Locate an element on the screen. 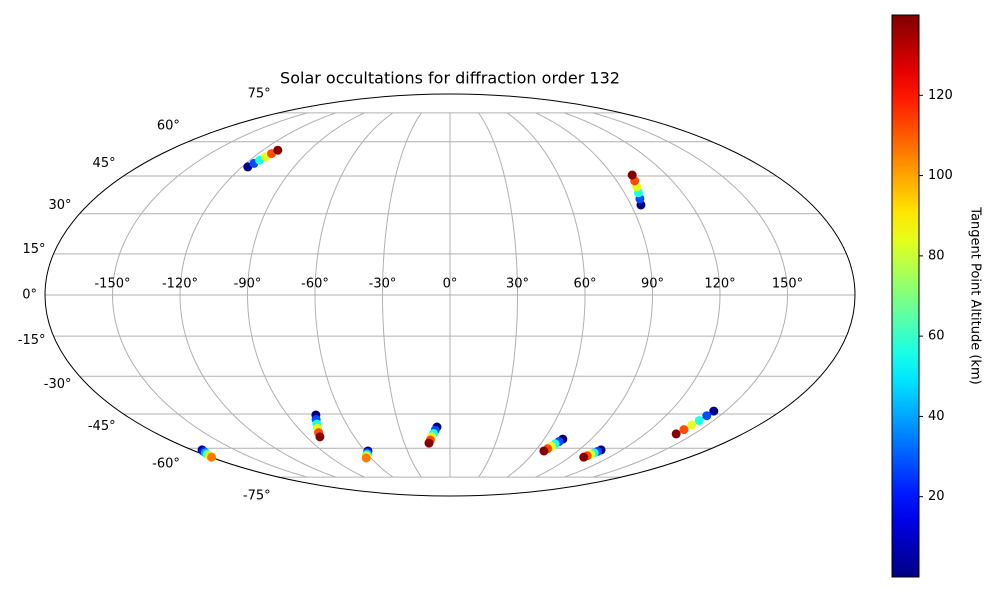 The width and height of the screenshot is (998, 592). x-tick-label: -150° is located at coordinates (112, 284).